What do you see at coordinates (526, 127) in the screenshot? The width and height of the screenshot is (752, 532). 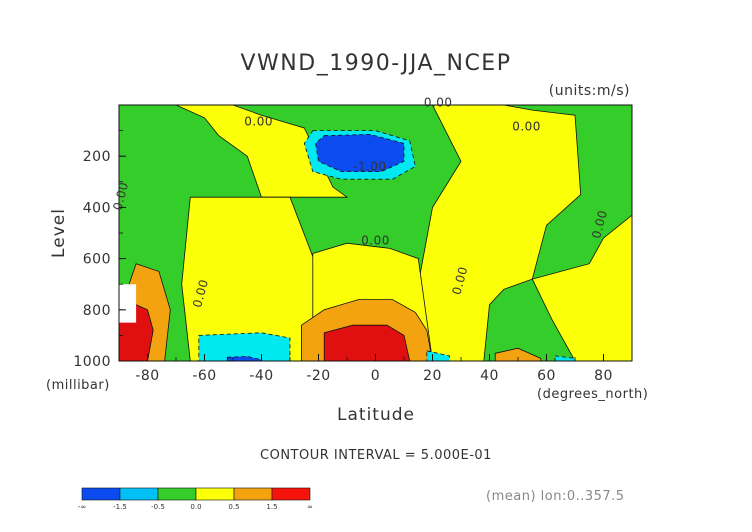 I see `contour-label-3: 0.00` at bounding box center [526, 127].